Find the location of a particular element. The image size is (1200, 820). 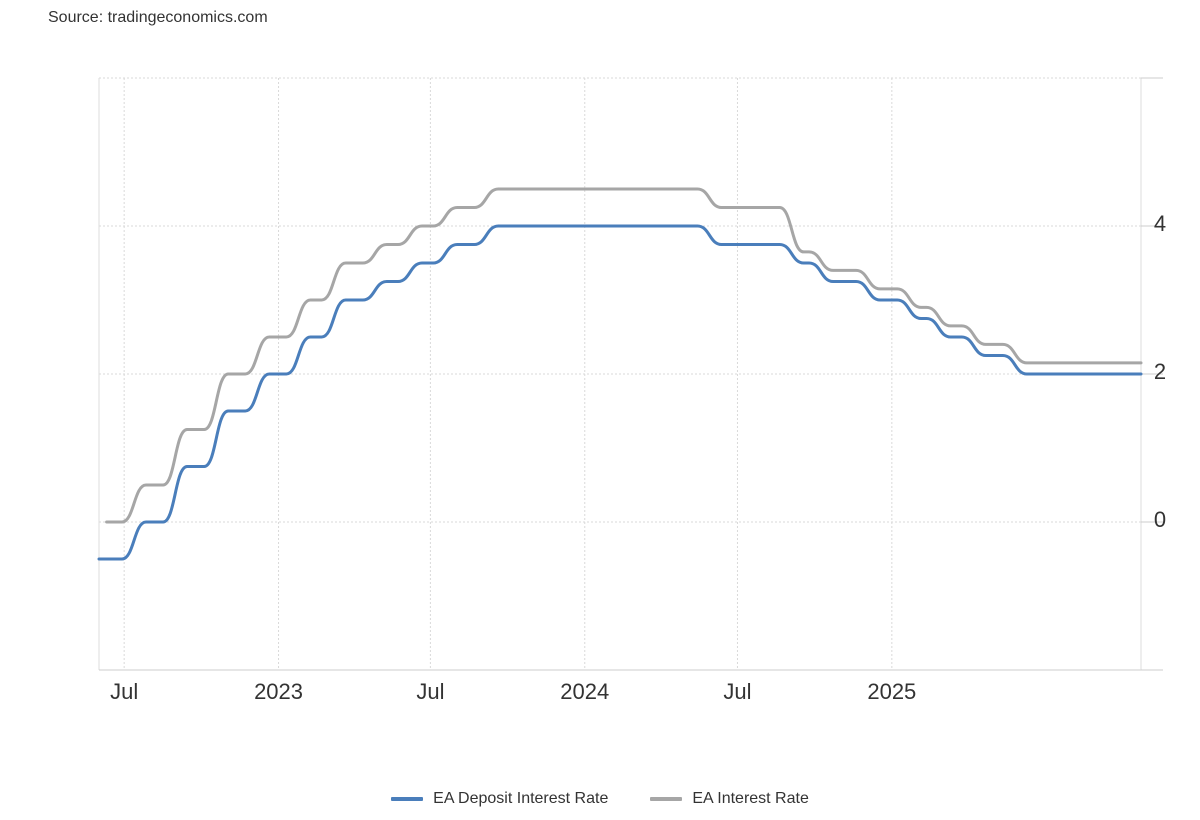

legend-label-interest-rate: EA Interest Rate is located at coordinates (750, 798).